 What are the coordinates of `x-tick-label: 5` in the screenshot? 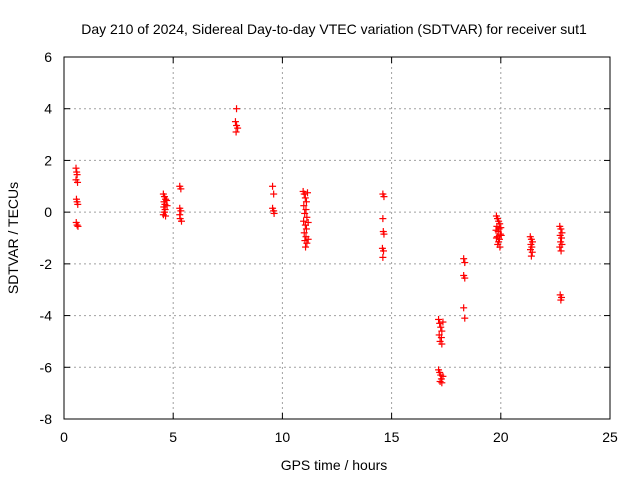 It's located at (173, 437).